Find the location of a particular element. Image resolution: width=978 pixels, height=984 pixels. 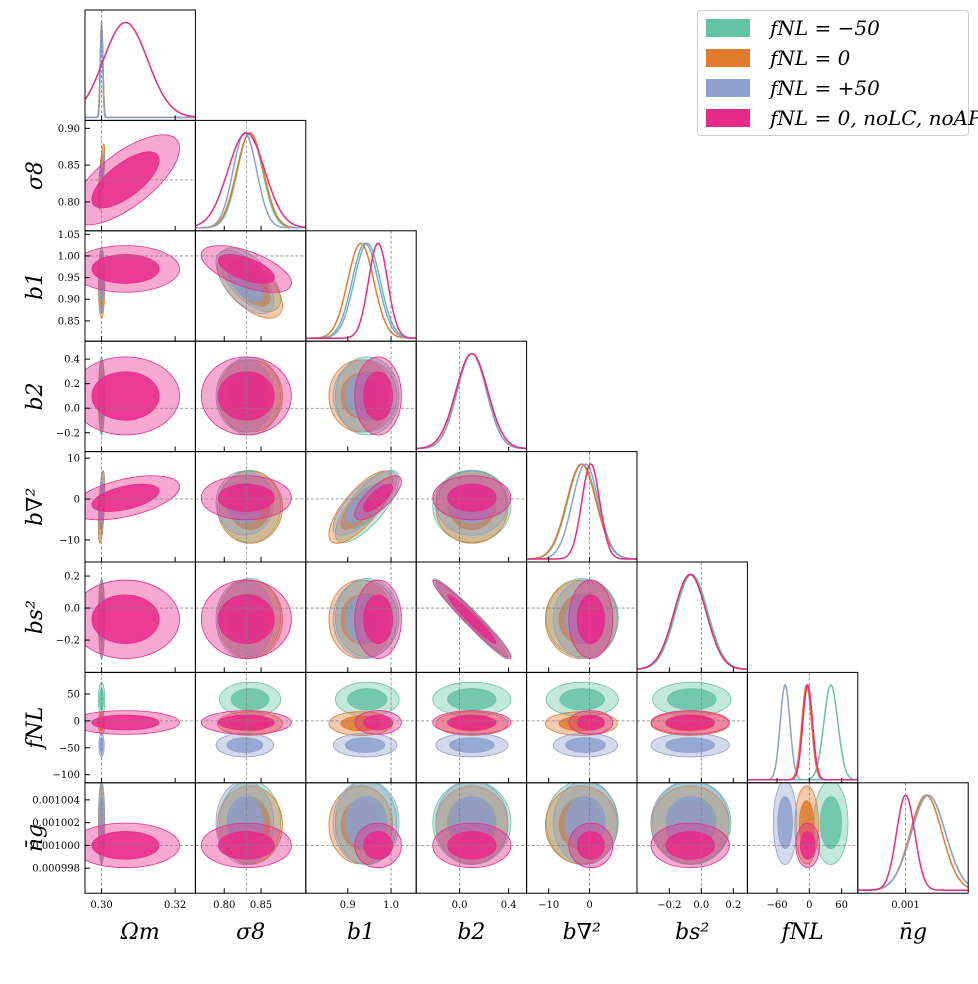

y-tick-label: 0.001004 is located at coordinates (56, 800).